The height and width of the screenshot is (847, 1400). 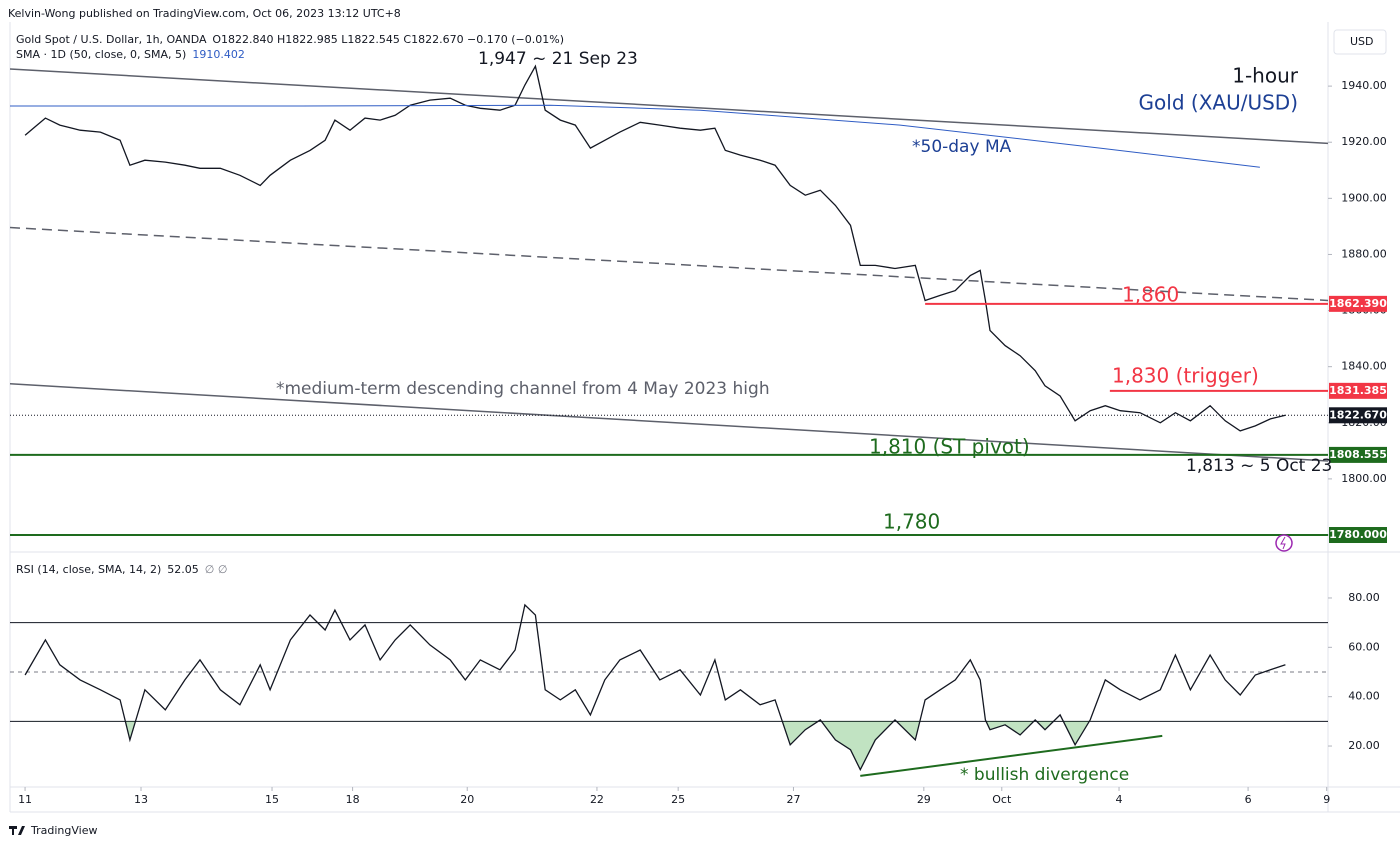 I want to click on y-tick-label: 1800.00, so click(x=1364, y=478).